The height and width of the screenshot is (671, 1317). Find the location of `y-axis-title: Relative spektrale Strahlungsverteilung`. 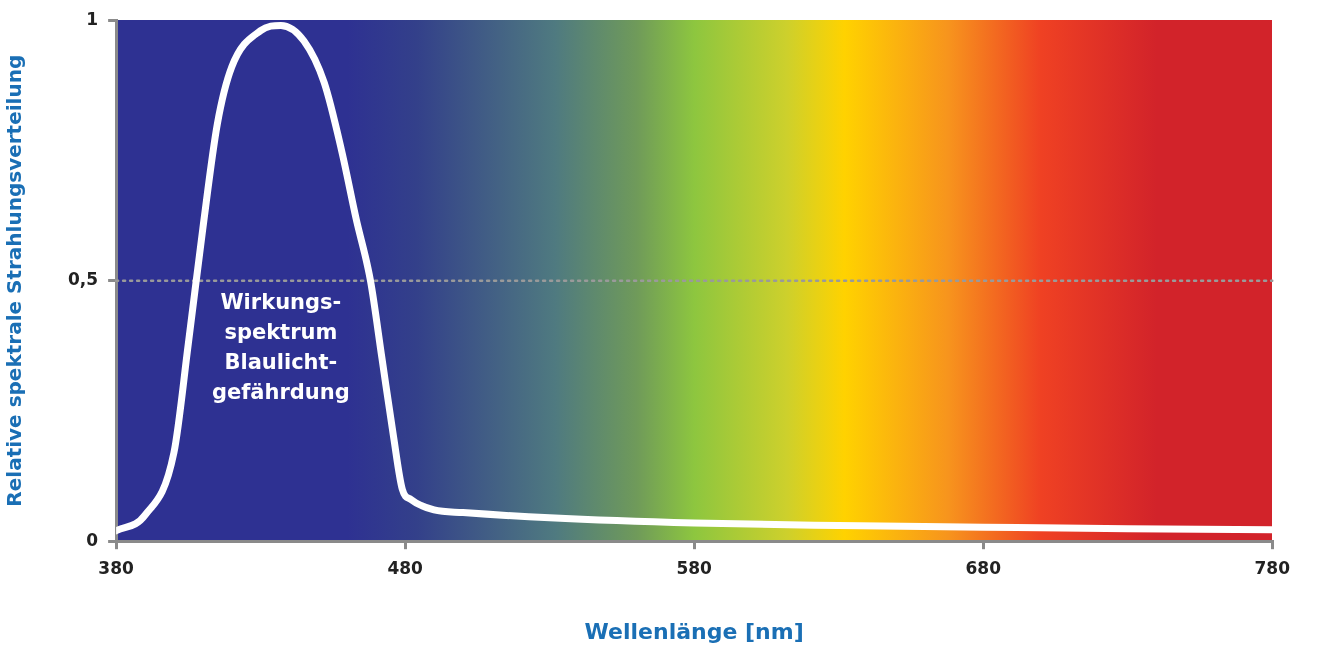

y-axis-title: Relative spektrale Strahlungsverteilung is located at coordinates (14, 280).